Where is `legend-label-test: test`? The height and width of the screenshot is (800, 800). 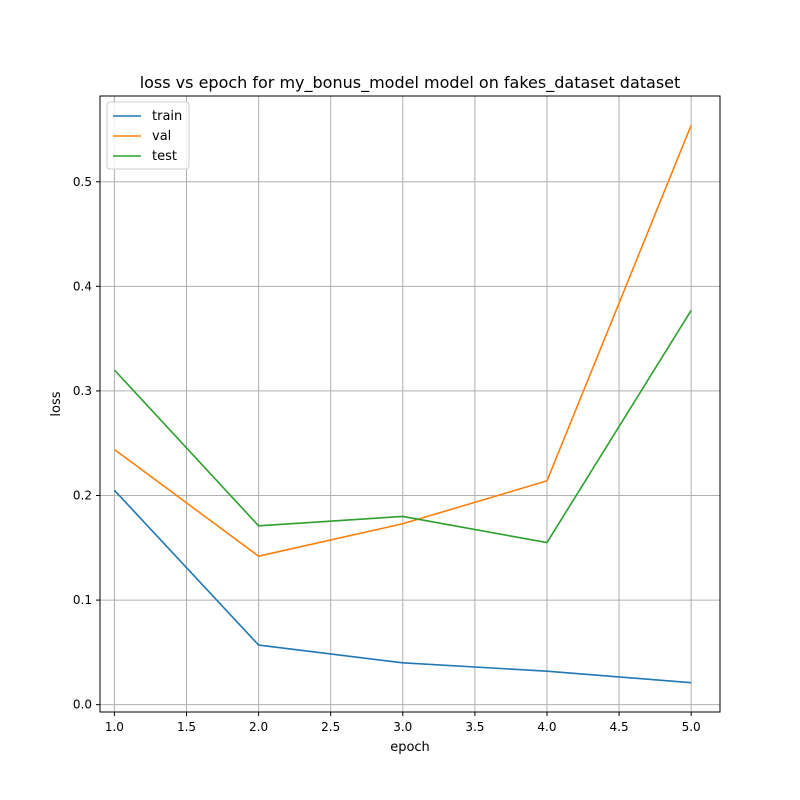
legend-label-test: test is located at coordinates (164, 156).